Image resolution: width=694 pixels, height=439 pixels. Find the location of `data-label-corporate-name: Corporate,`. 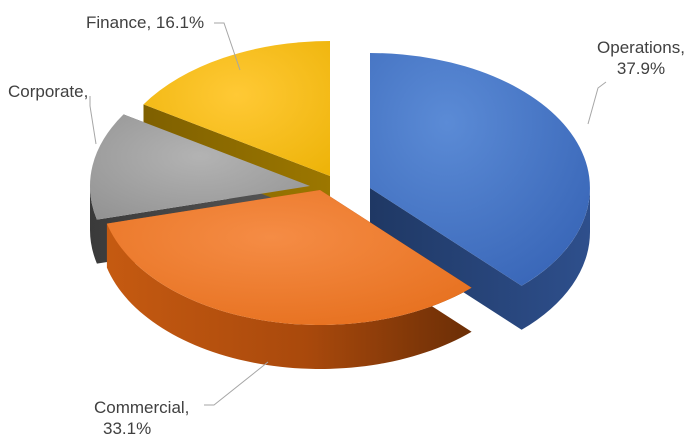

data-label-corporate-name: Corporate, is located at coordinates (48, 91).